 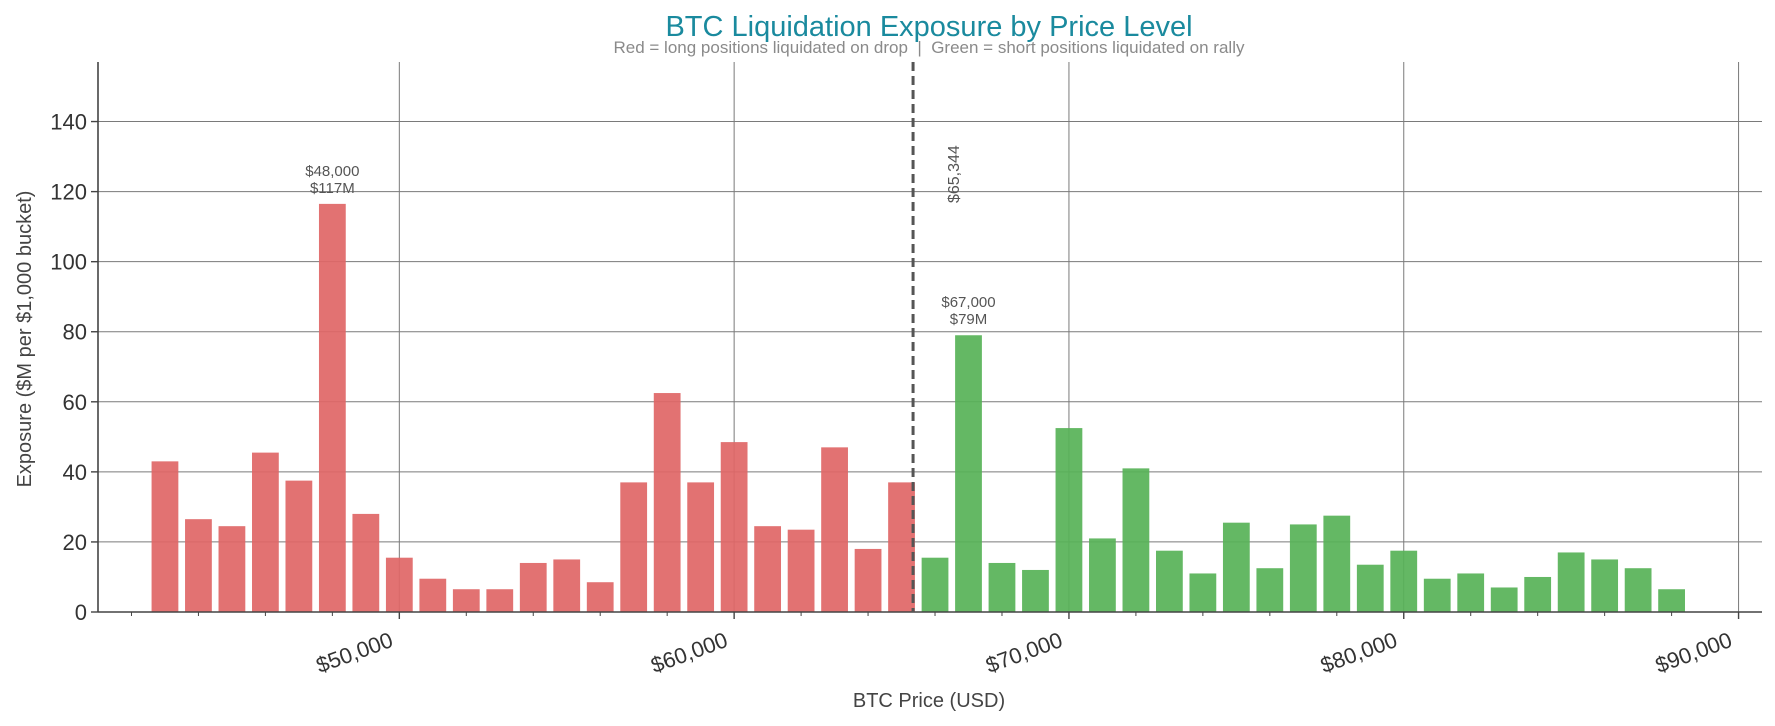 I want to click on y-tick-label: 20, so click(x=75, y=542).